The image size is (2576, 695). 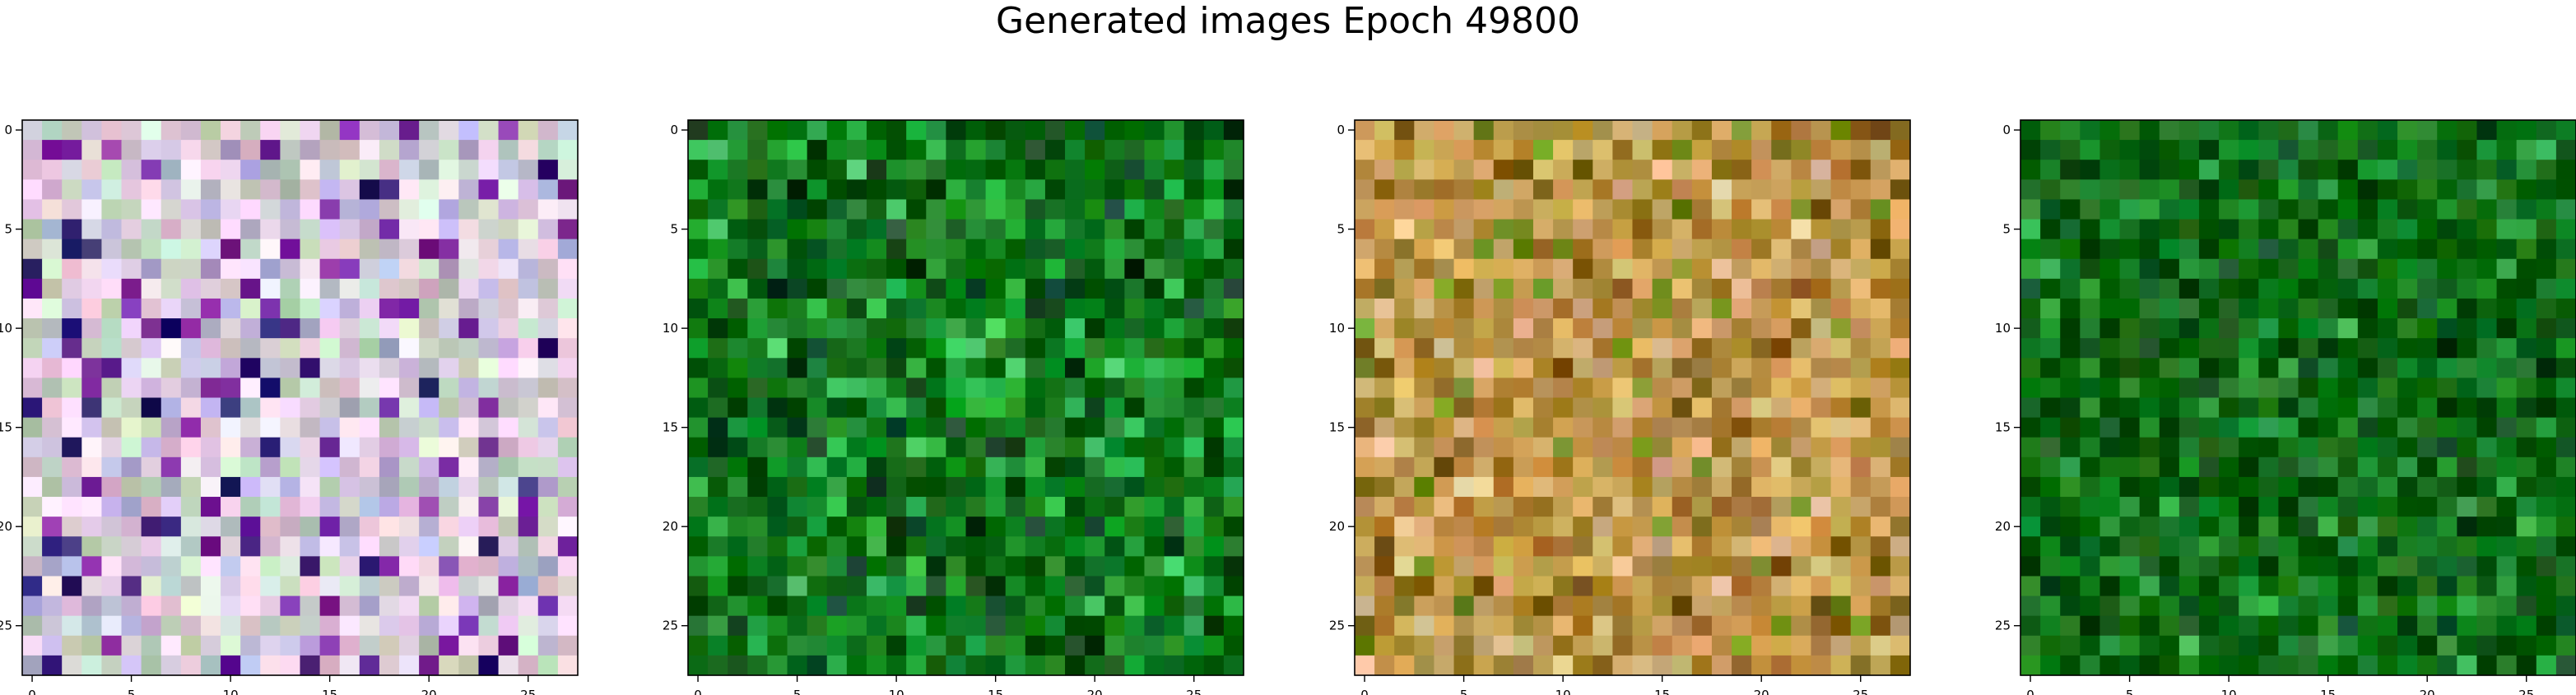 I want to click on y-tick-label: 20, so click(x=1337, y=526).